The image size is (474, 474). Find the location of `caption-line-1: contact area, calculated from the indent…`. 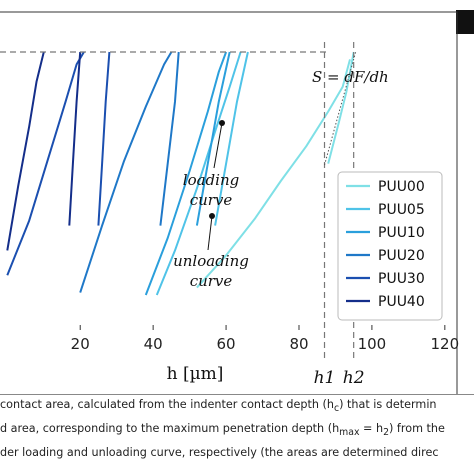

caption-line-1: contact area, calculated from the indent… is located at coordinates (218, 406).